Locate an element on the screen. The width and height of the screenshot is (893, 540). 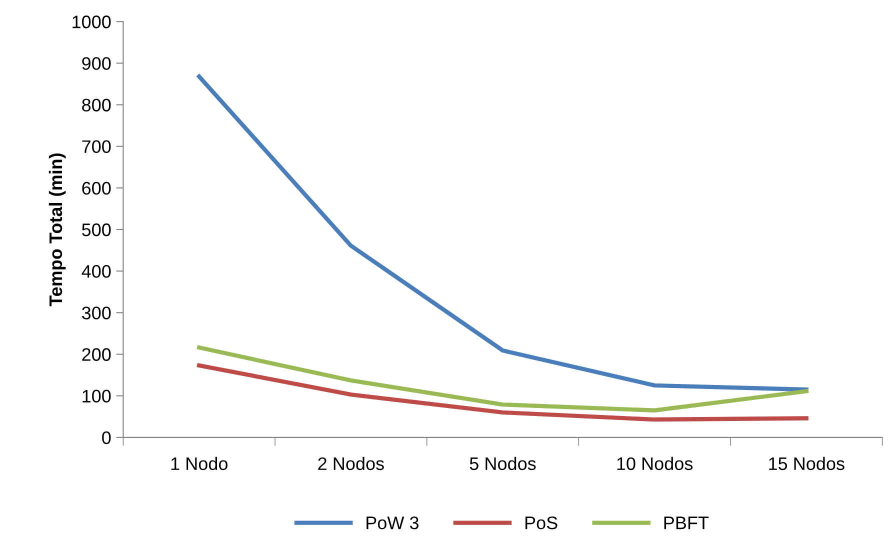
y-tick-label: 900 is located at coordinates (96, 63).